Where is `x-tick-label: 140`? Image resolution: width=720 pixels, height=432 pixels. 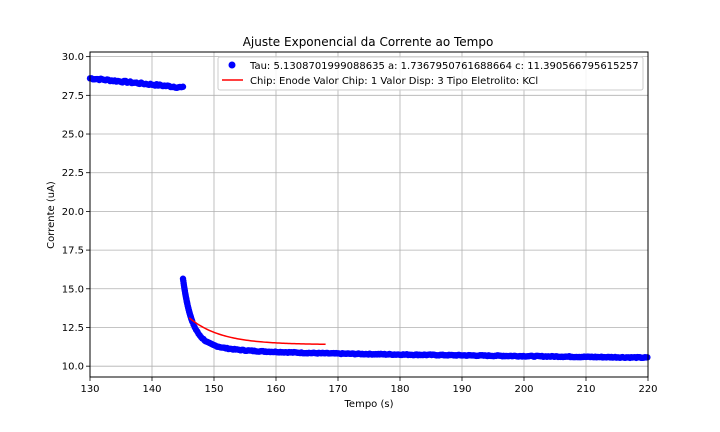
x-tick-label: 140 is located at coordinates (151, 389).